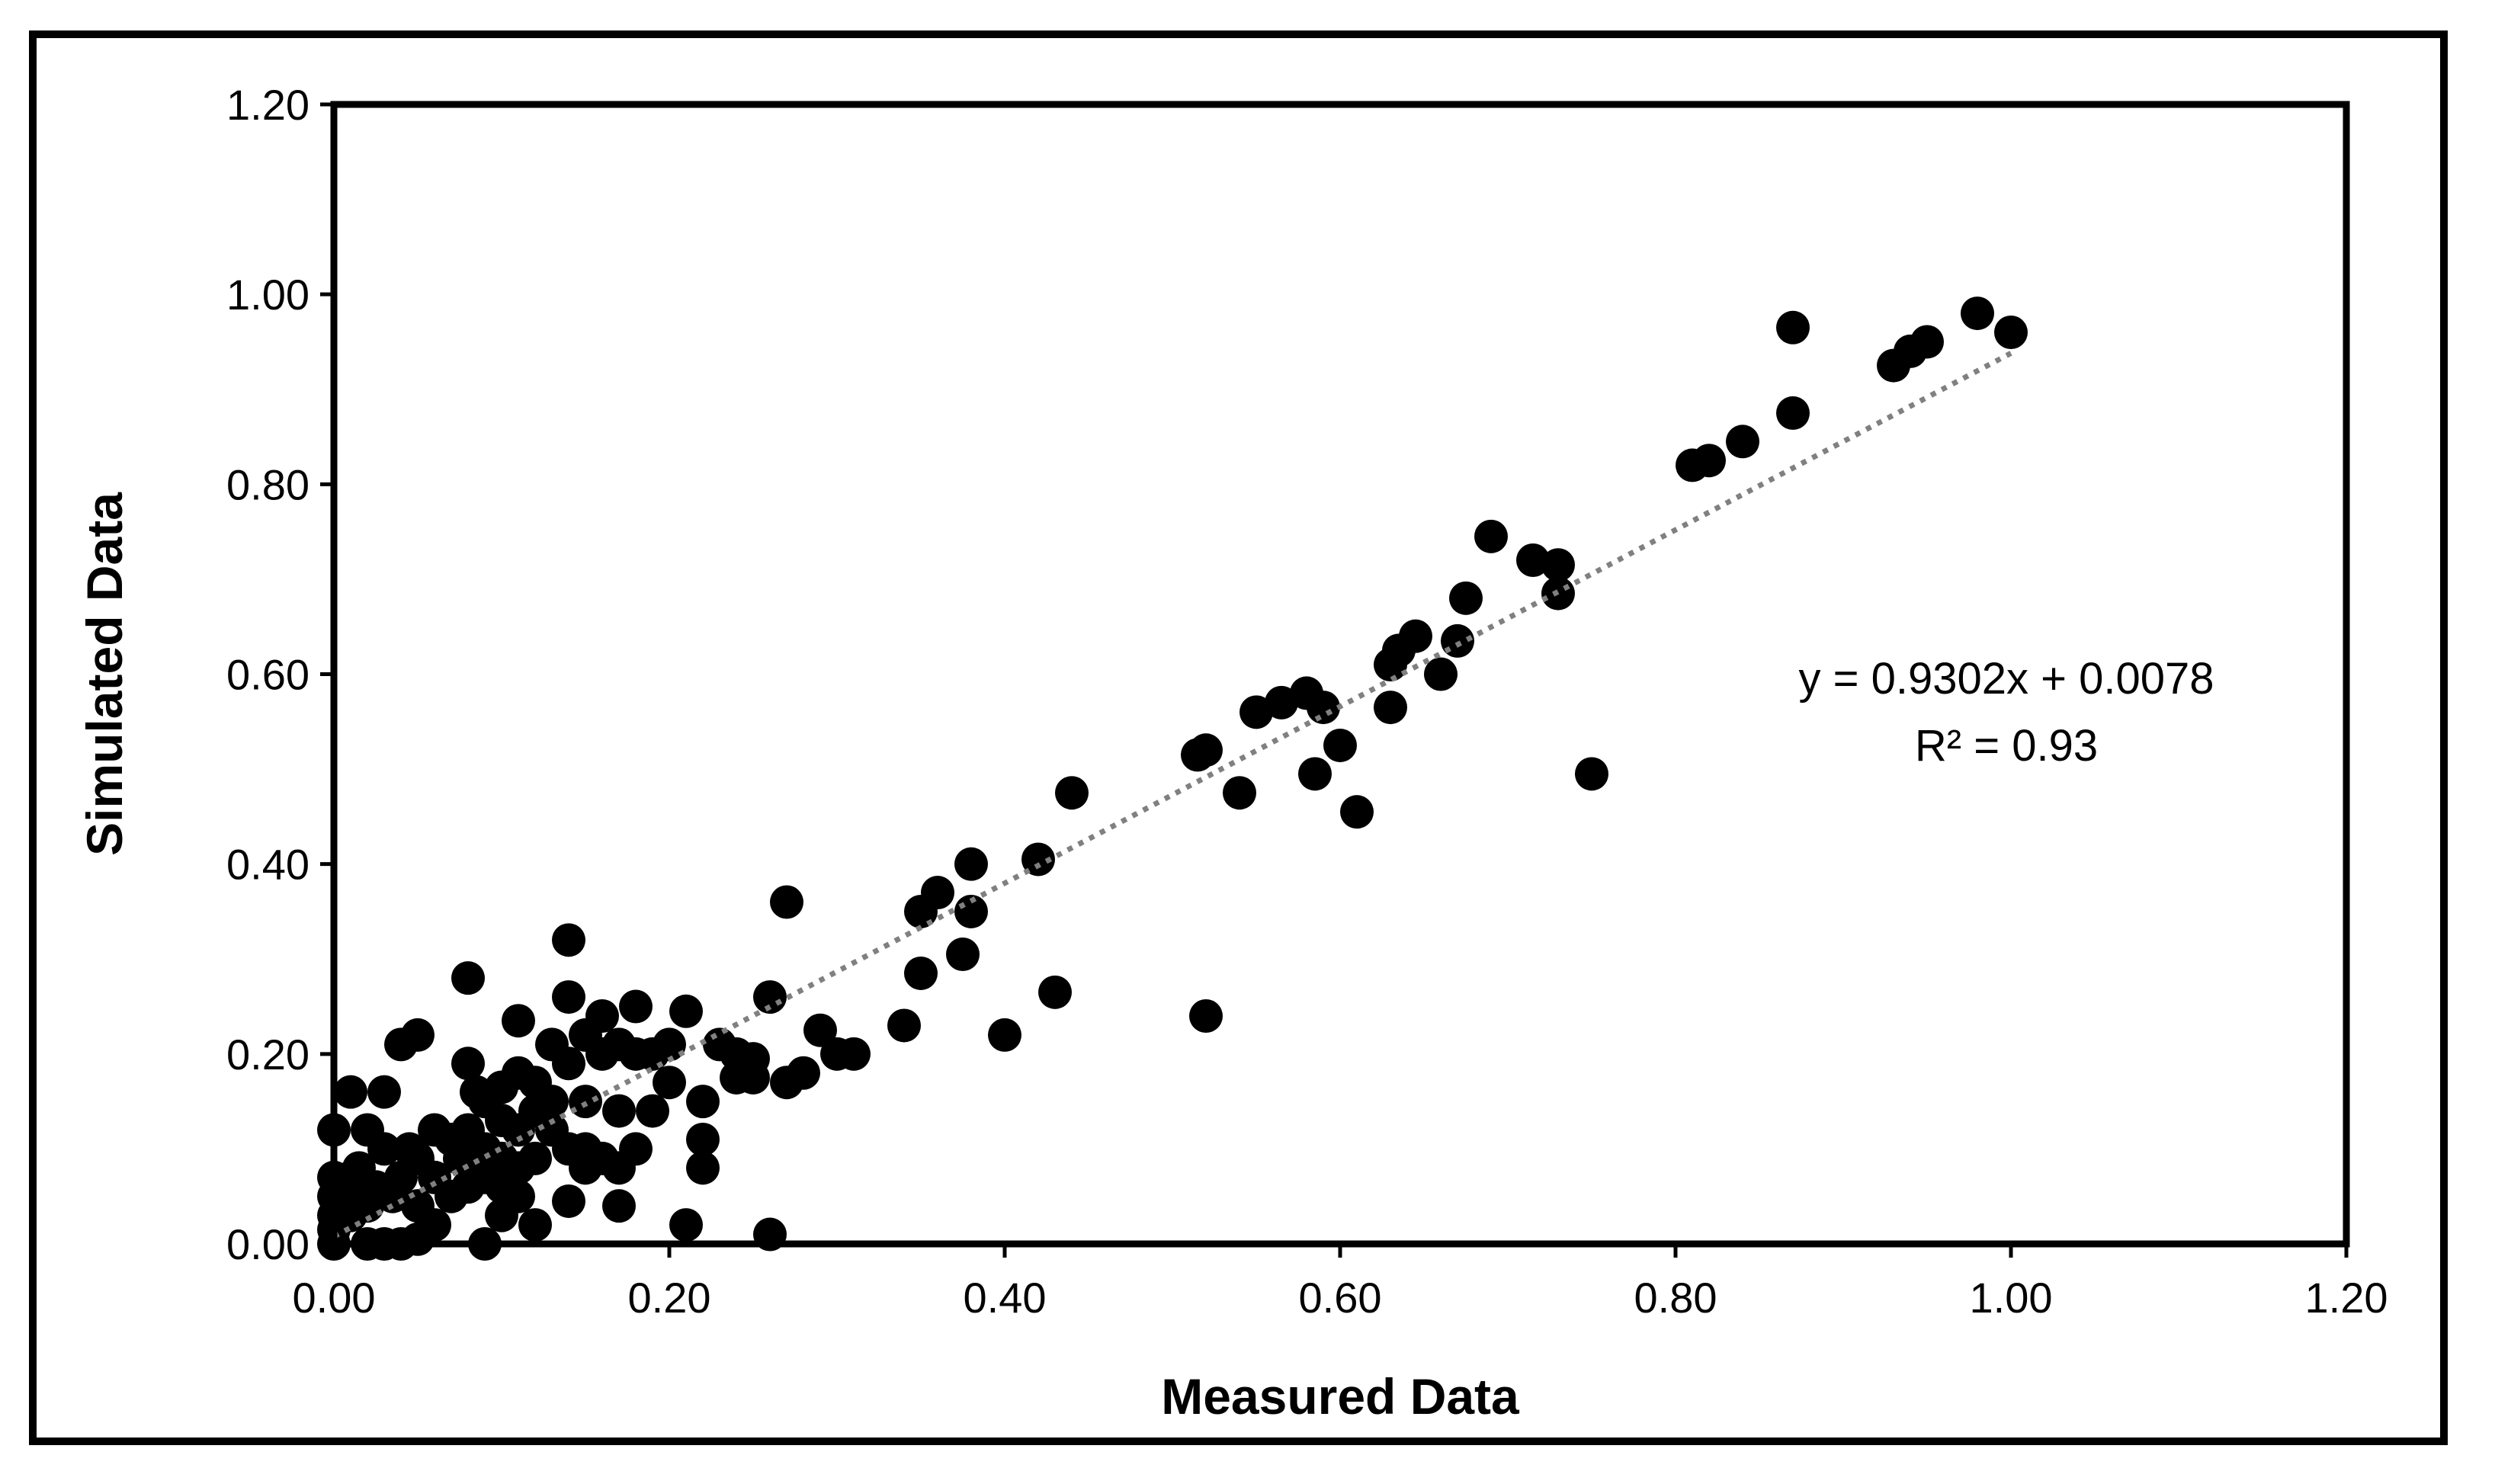  What do you see at coordinates (2006, 746) in the screenshot?
I see `trendline-r-squared: R² = 0.93` at bounding box center [2006, 746].